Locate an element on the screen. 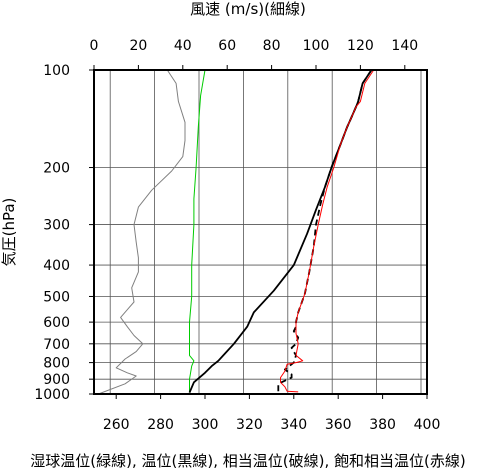 This screenshot has width=497, height=472. top-tick-label: 40 is located at coordinates (183, 46).